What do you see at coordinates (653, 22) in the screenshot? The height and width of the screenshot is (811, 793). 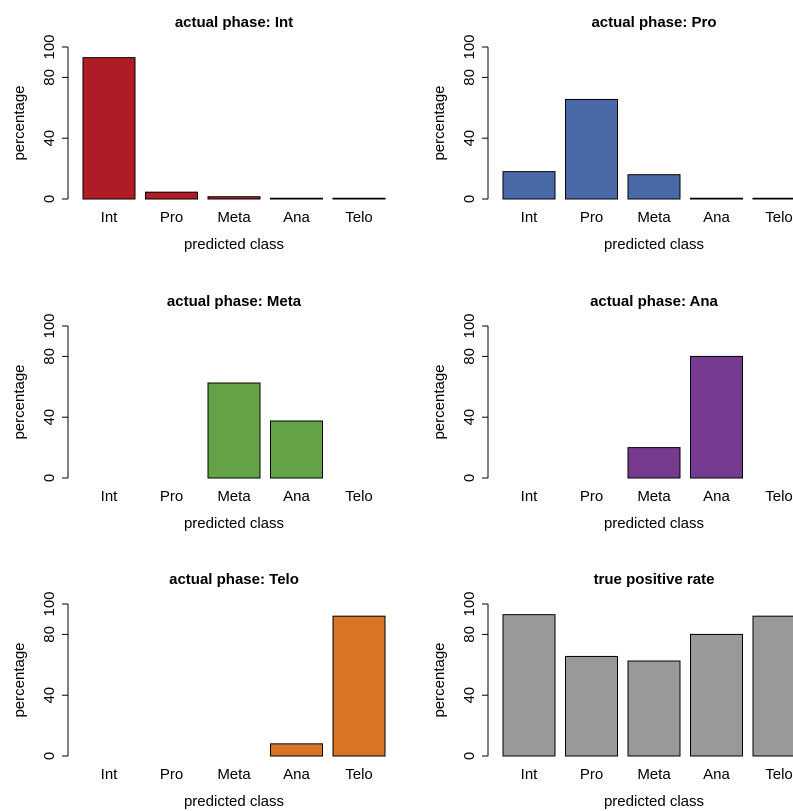 I see `chart-title: actual phase: Pro` at bounding box center [653, 22].